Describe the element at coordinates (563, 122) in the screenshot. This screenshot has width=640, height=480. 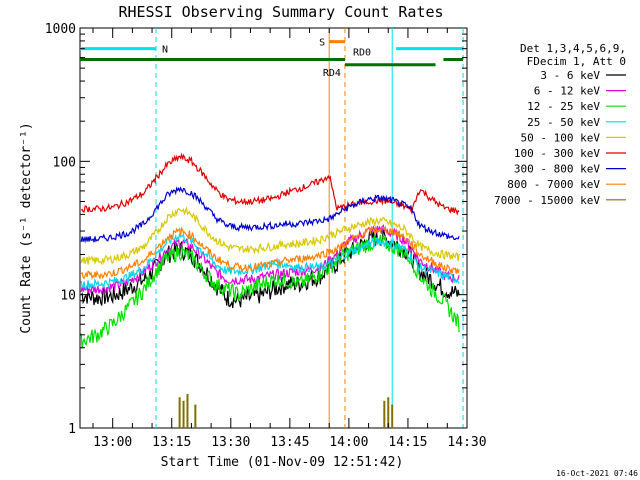
I see `legend-label: 25 - 50 keV` at that location.